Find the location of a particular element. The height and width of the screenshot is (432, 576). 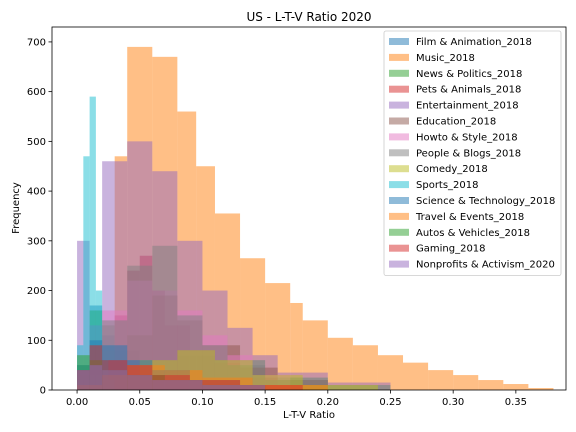

legend-label-5: Education_2018 is located at coordinates (456, 122).